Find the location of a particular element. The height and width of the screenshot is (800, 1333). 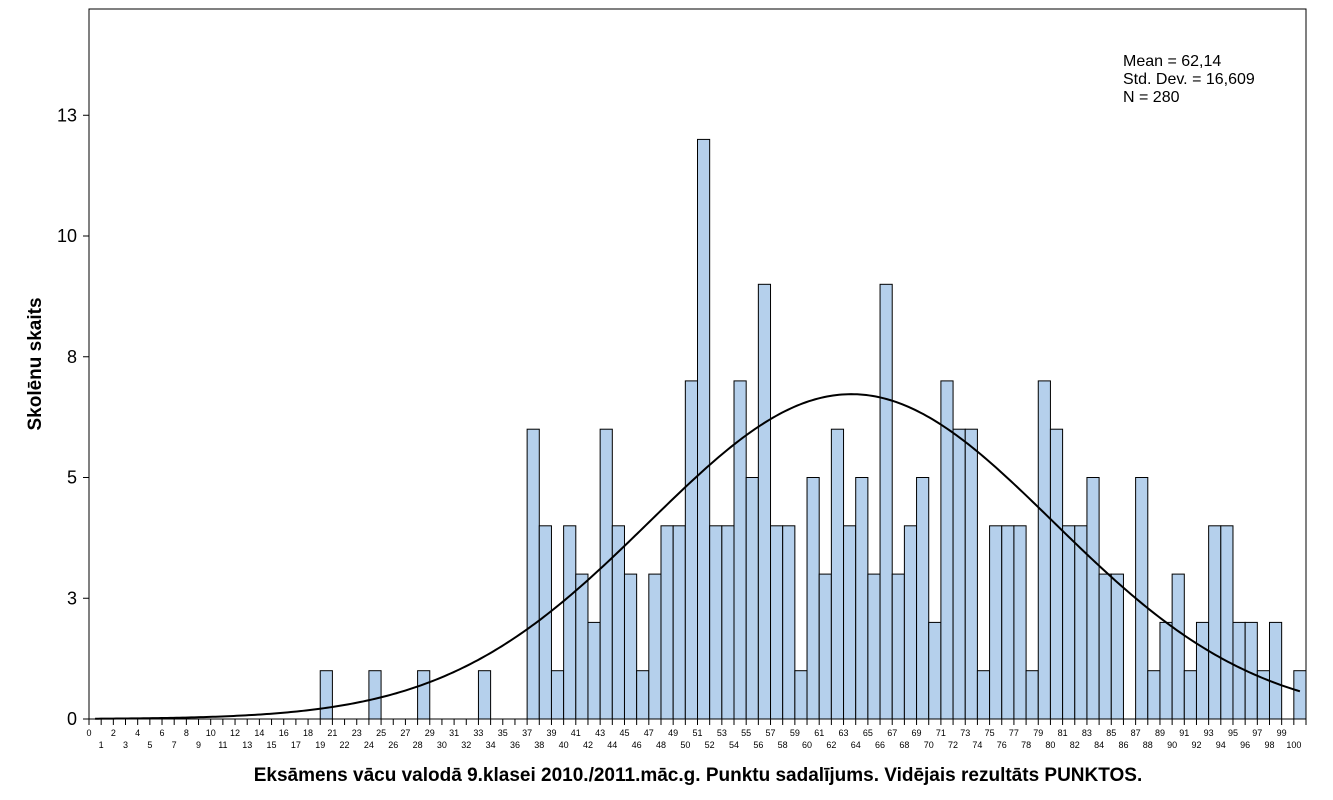

x-tick-label: 28 is located at coordinates (418, 745).